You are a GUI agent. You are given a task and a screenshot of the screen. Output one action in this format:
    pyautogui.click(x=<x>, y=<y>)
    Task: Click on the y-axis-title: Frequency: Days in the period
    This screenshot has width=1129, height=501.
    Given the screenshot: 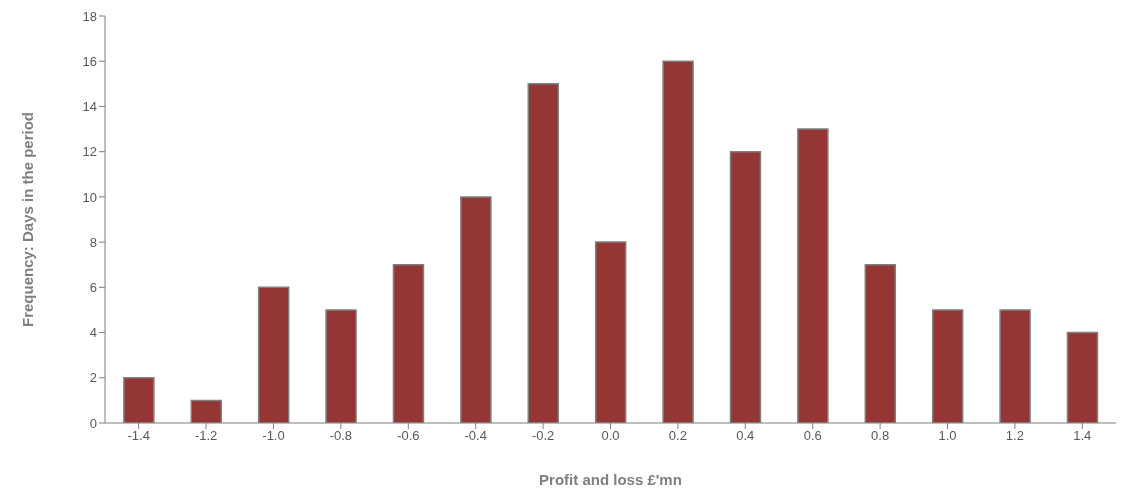 What is the action you would take?
    pyautogui.click(x=28, y=219)
    